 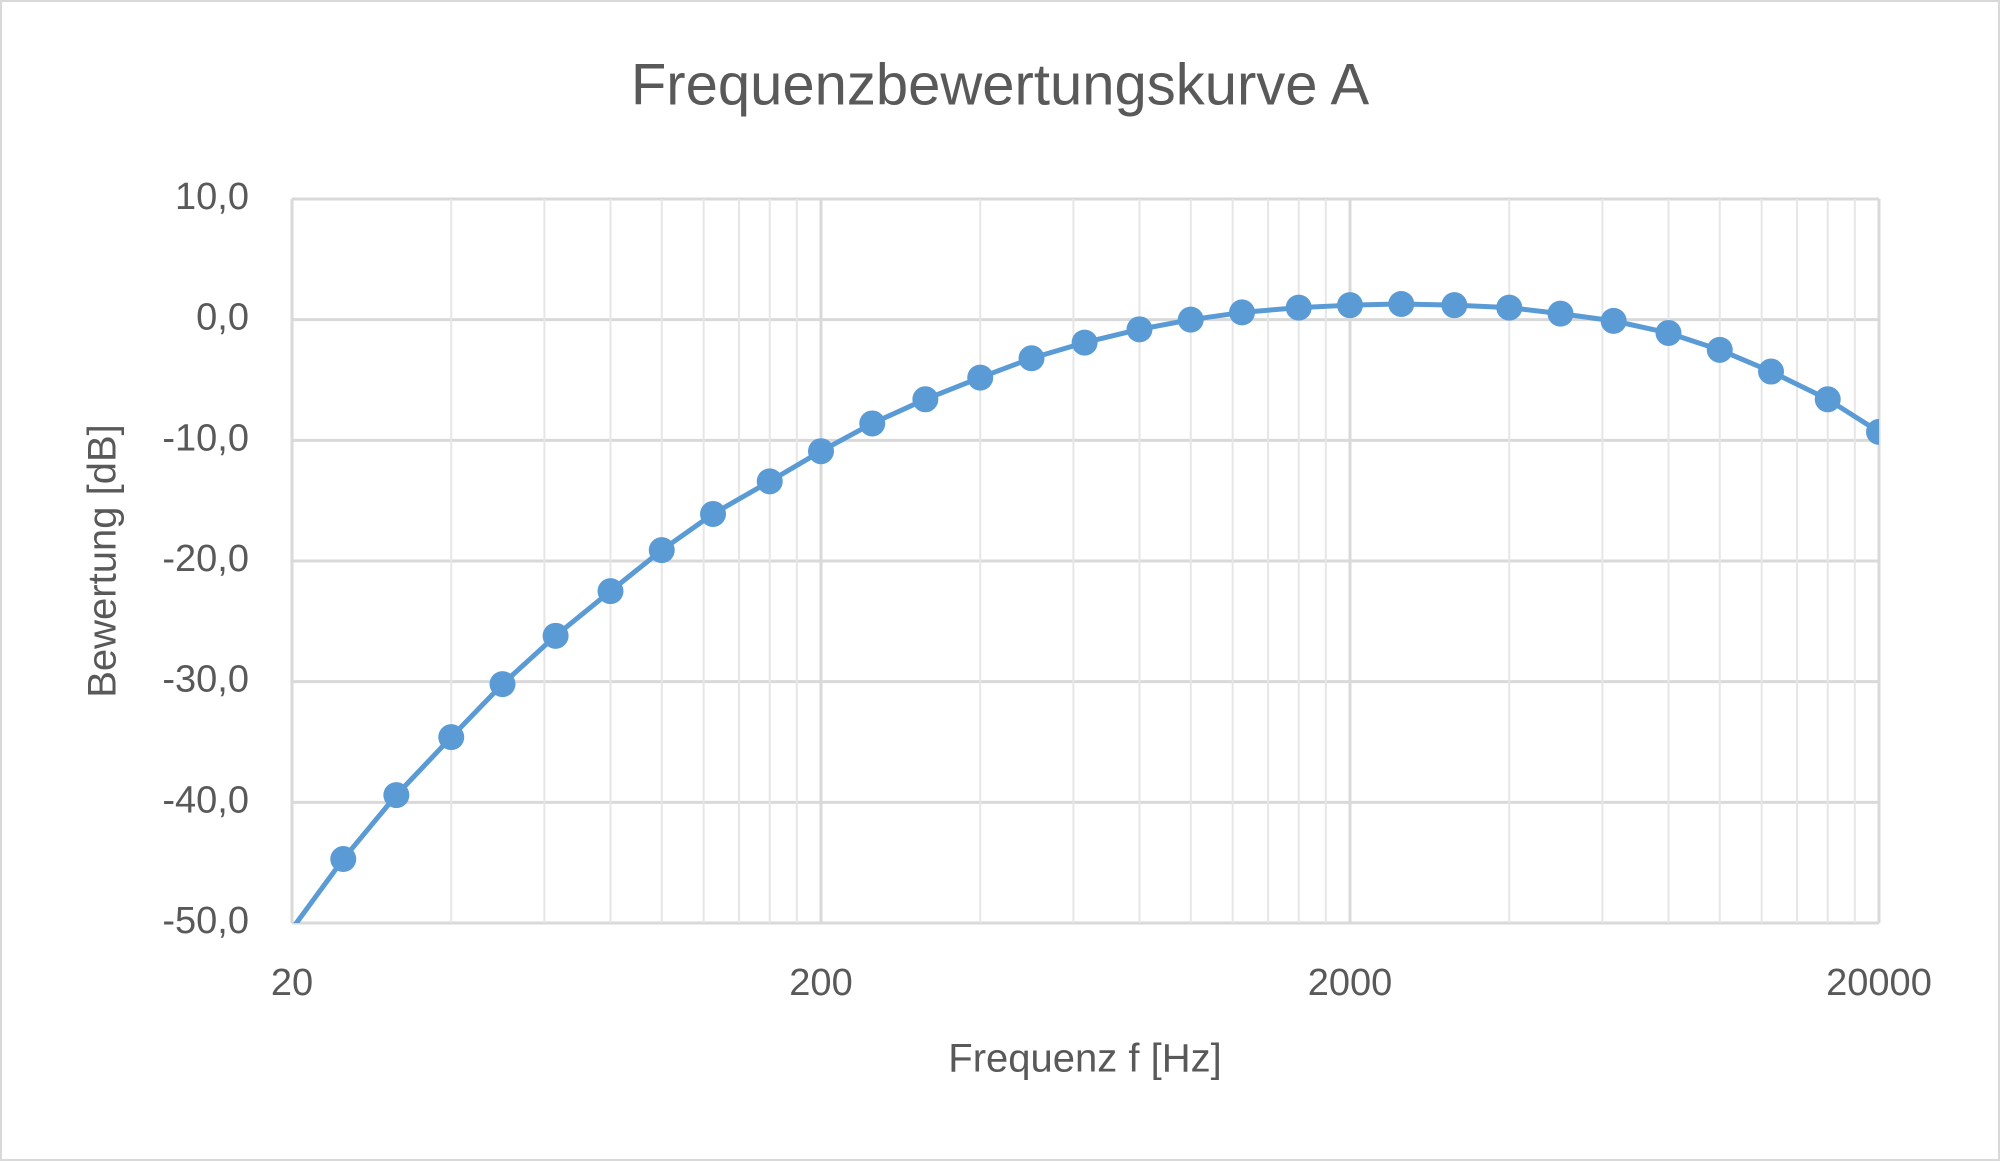 I want to click on y-tick-label: 10,0, so click(x=212, y=197).